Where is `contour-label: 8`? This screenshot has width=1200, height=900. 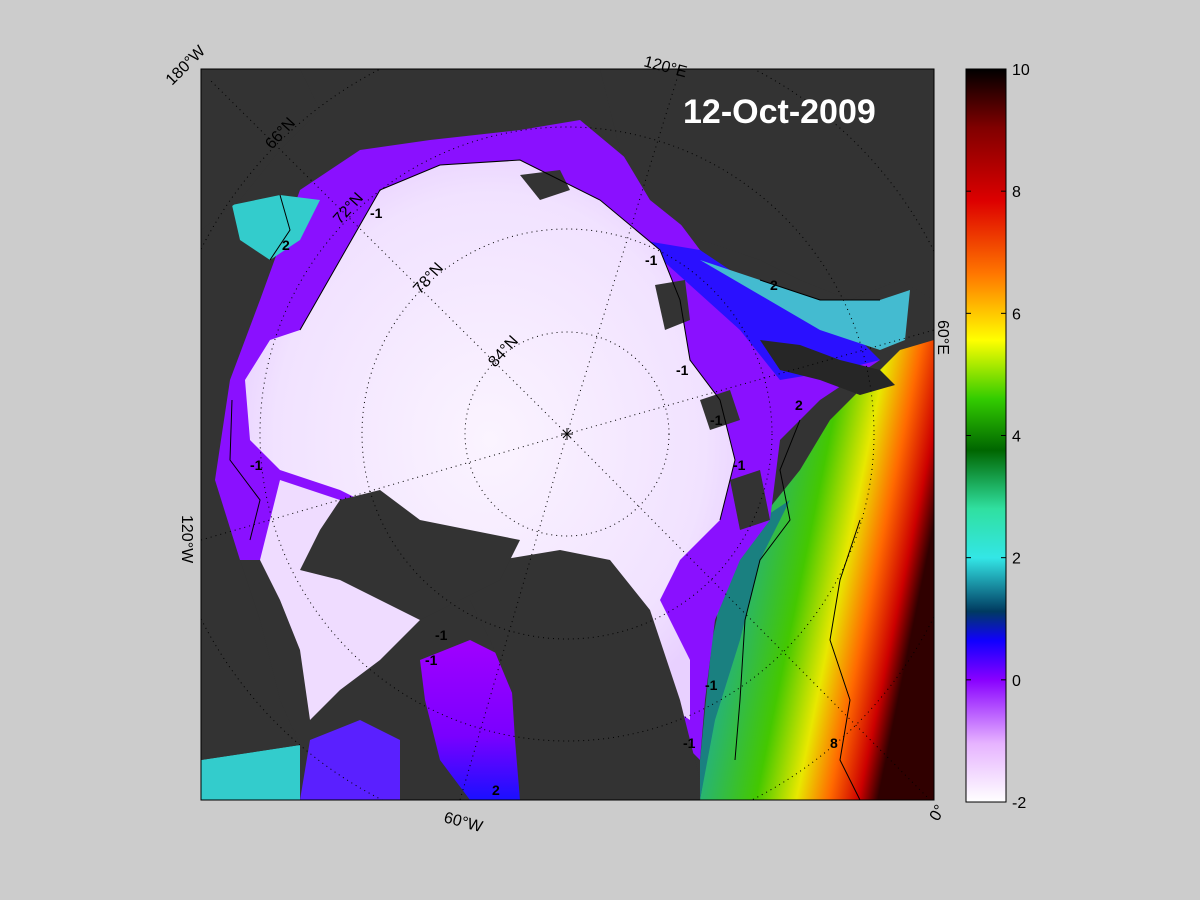 contour-label: 8 is located at coordinates (834, 743).